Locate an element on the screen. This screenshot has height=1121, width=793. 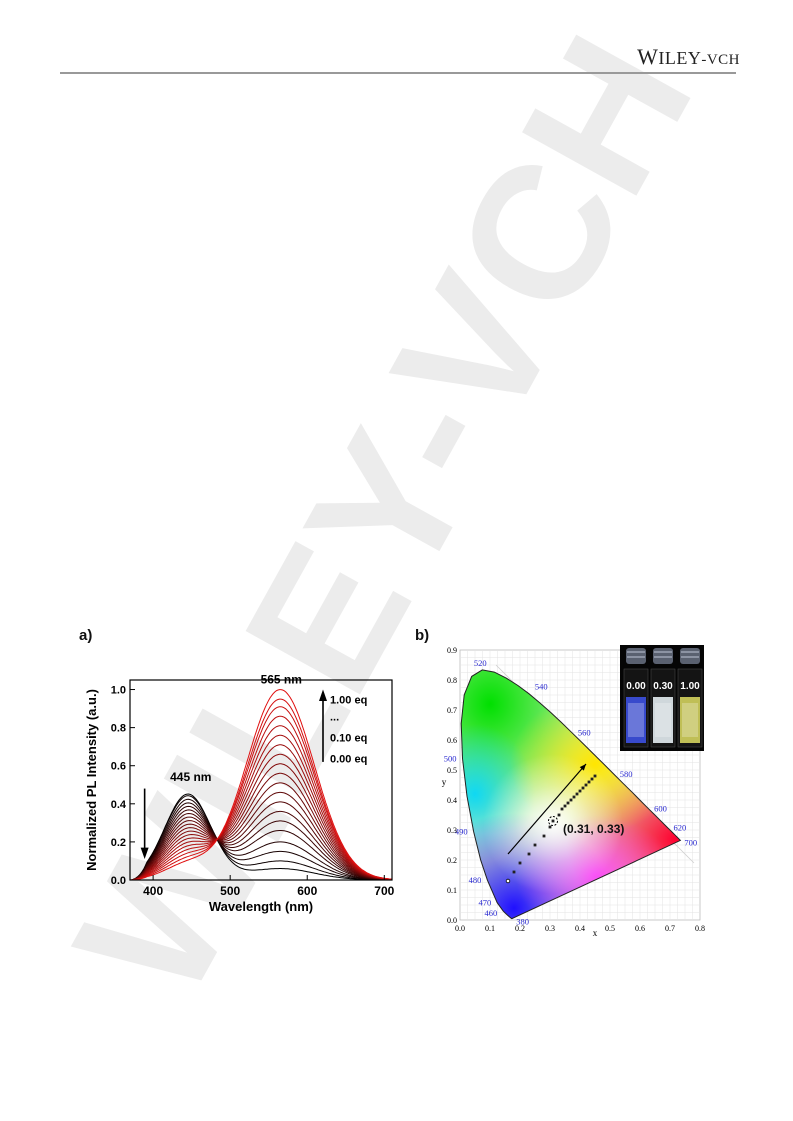
white-point-marker is located at coordinates (553, 821).